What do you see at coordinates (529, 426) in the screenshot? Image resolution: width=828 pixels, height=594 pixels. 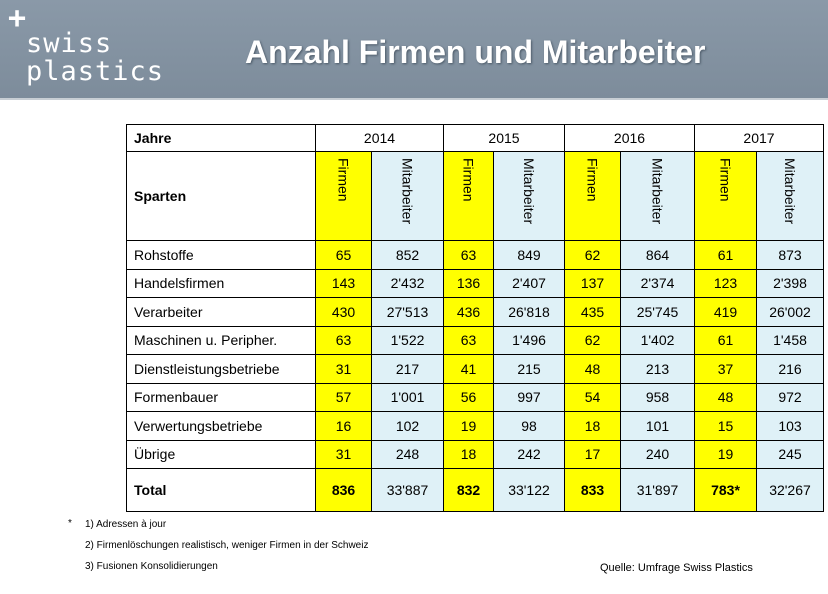 I see `mitarbeiter-cell: 98` at bounding box center [529, 426].